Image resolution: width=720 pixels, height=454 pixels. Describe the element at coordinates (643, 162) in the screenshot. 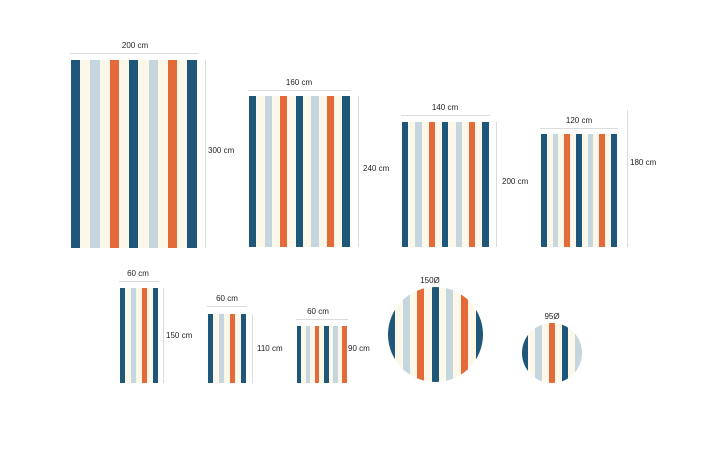

I see `height-label-180: 180 cm` at that location.